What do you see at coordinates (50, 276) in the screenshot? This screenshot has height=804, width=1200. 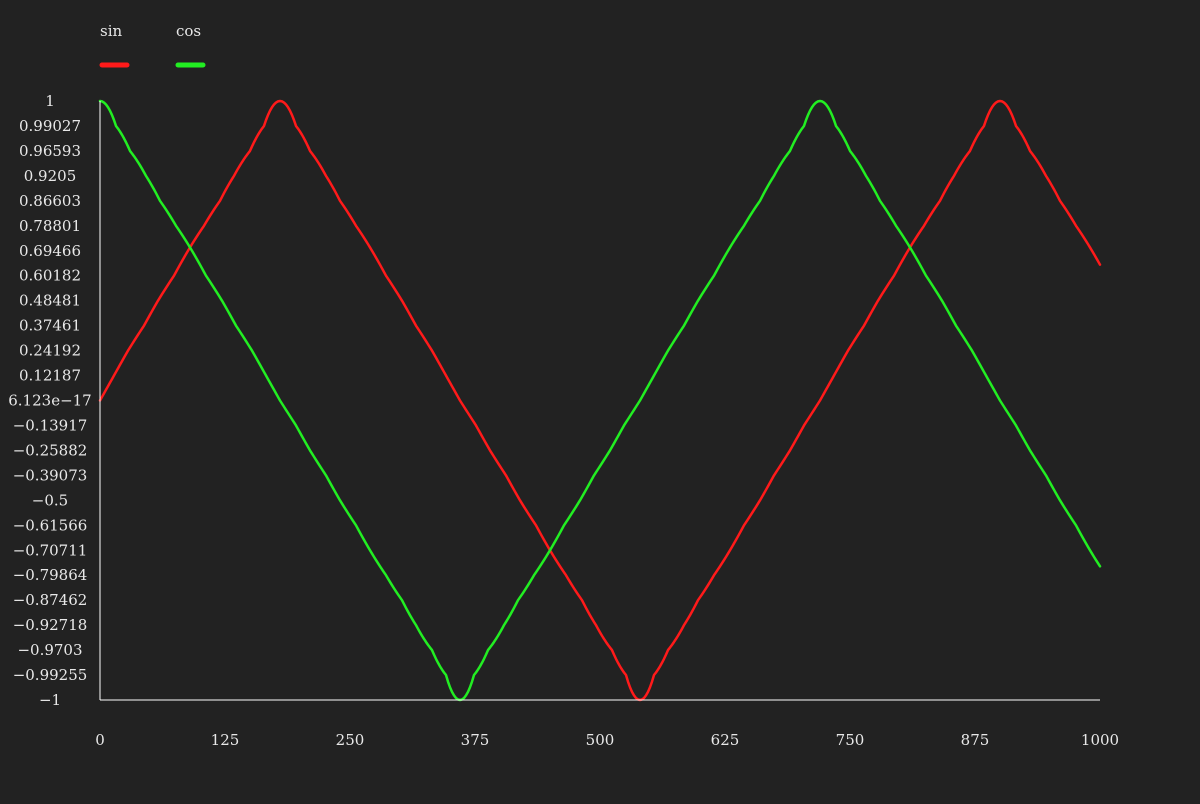 I see `y-tick-label: 0.60182` at bounding box center [50, 276].